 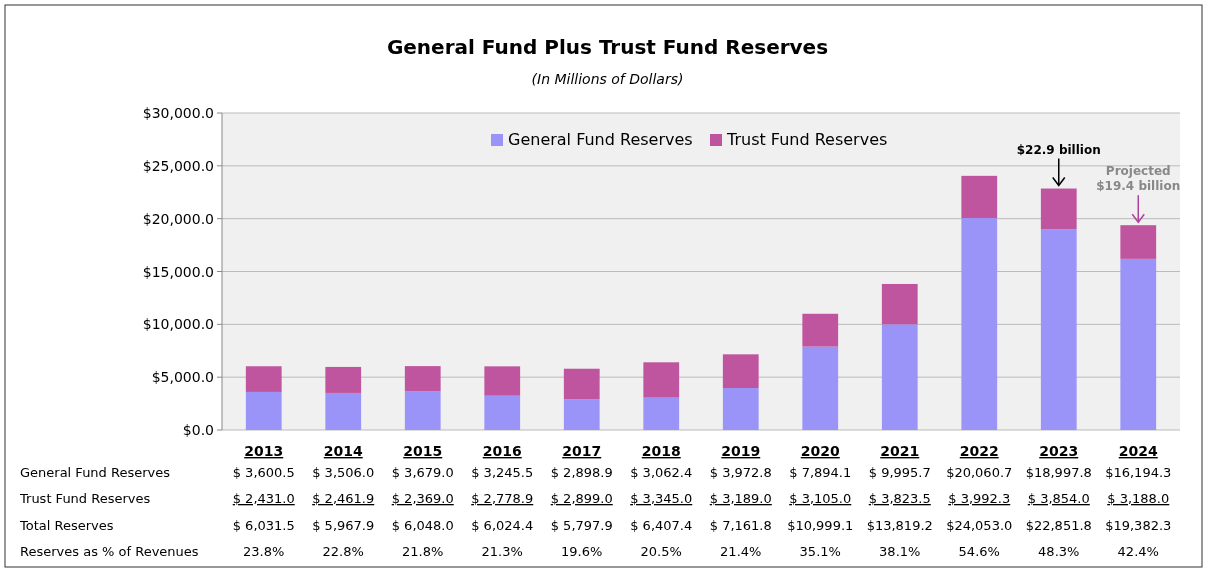 I want to click on data-label: 54.6%, so click(x=979, y=551).